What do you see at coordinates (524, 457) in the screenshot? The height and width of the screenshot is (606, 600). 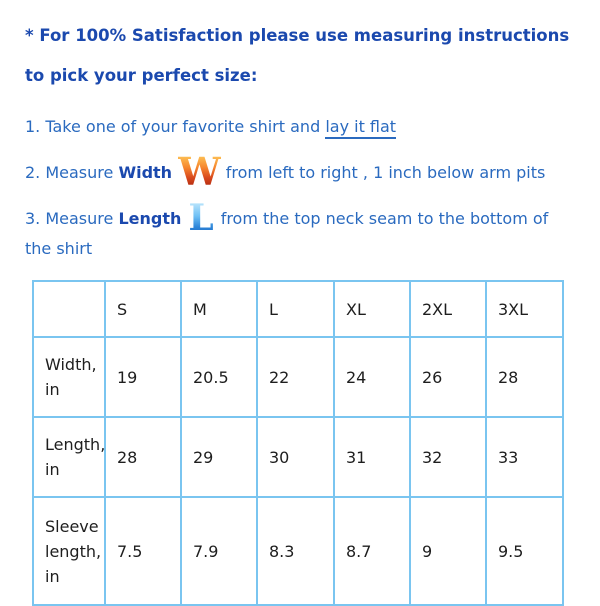 I see `table-cell: 33` at bounding box center [524, 457].